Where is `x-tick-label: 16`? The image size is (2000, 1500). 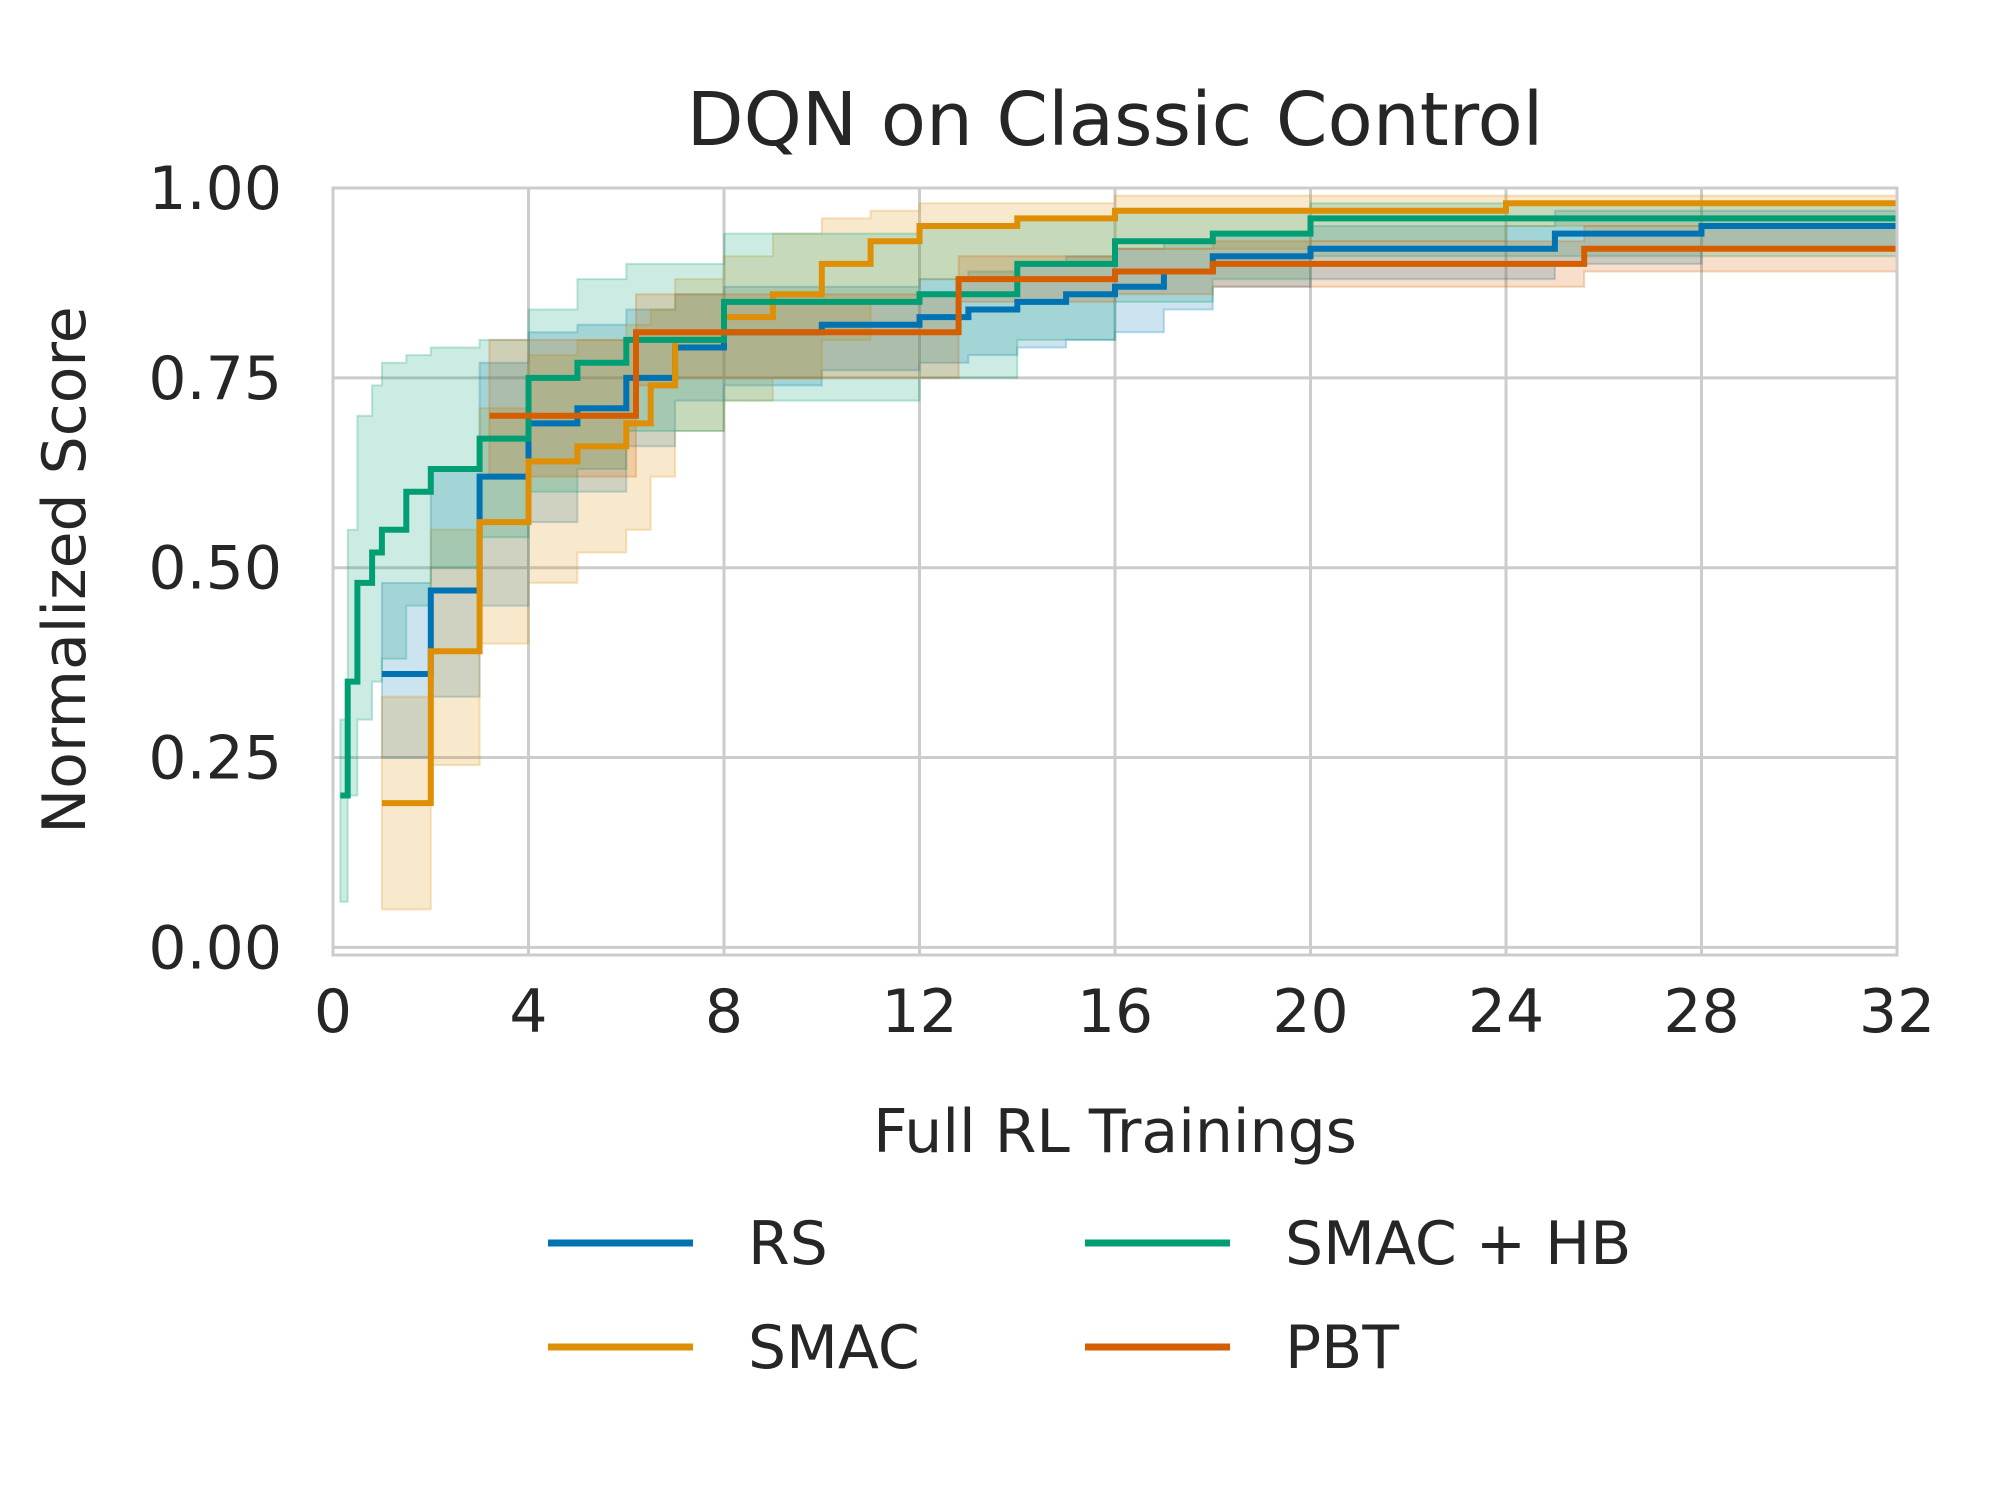 x-tick-label: 16 is located at coordinates (1115, 1012).